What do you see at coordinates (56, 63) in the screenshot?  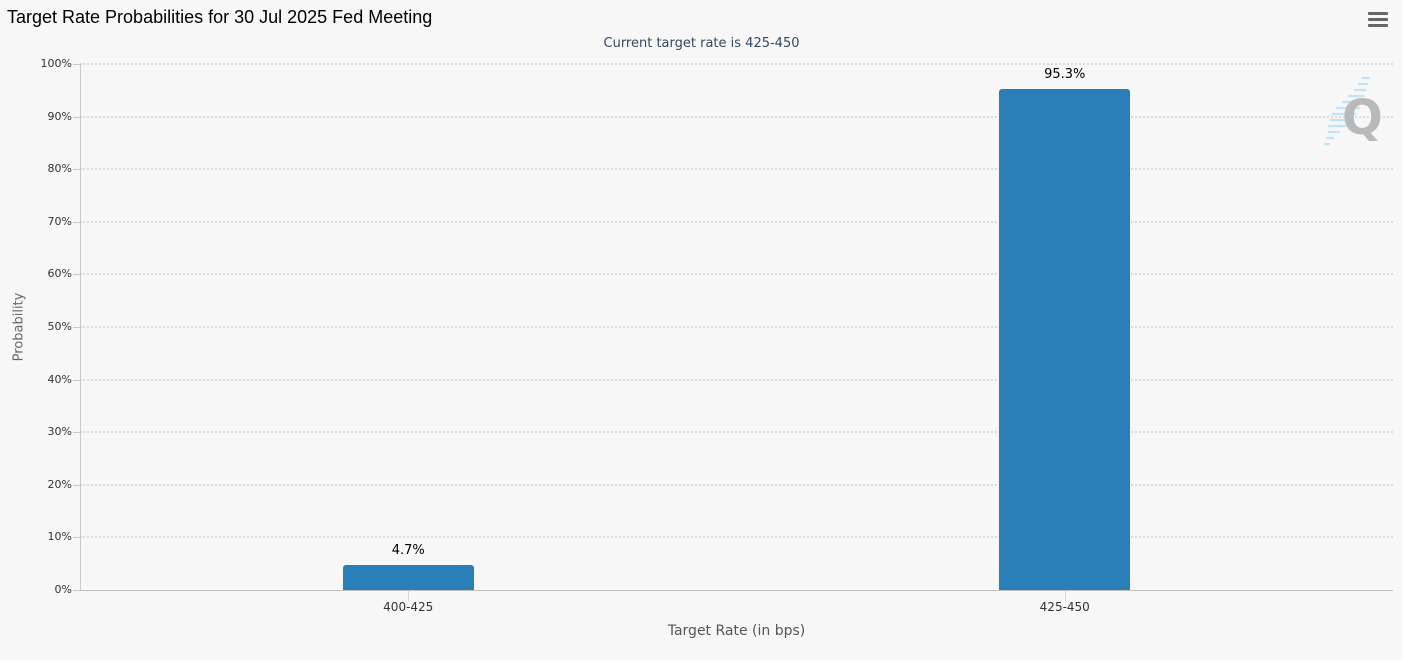 I see `y-tick-label: 100%` at bounding box center [56, 63].